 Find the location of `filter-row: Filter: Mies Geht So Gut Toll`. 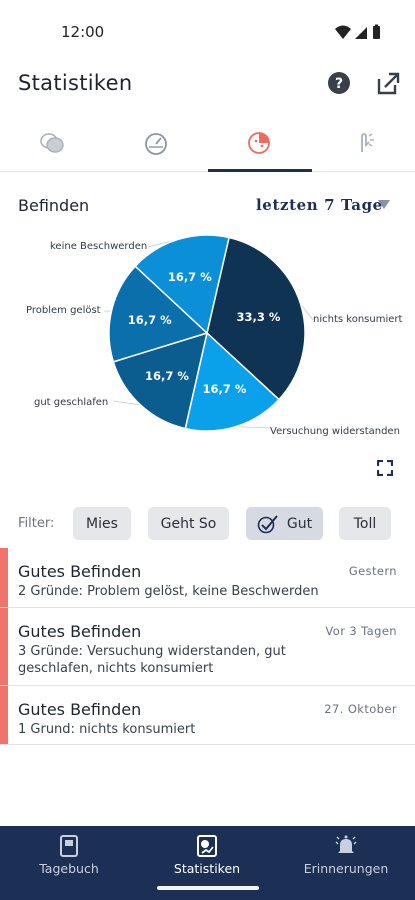

filter-row: Filter: Mies Geht So Gut Toll is located at coordinates (207, 523).